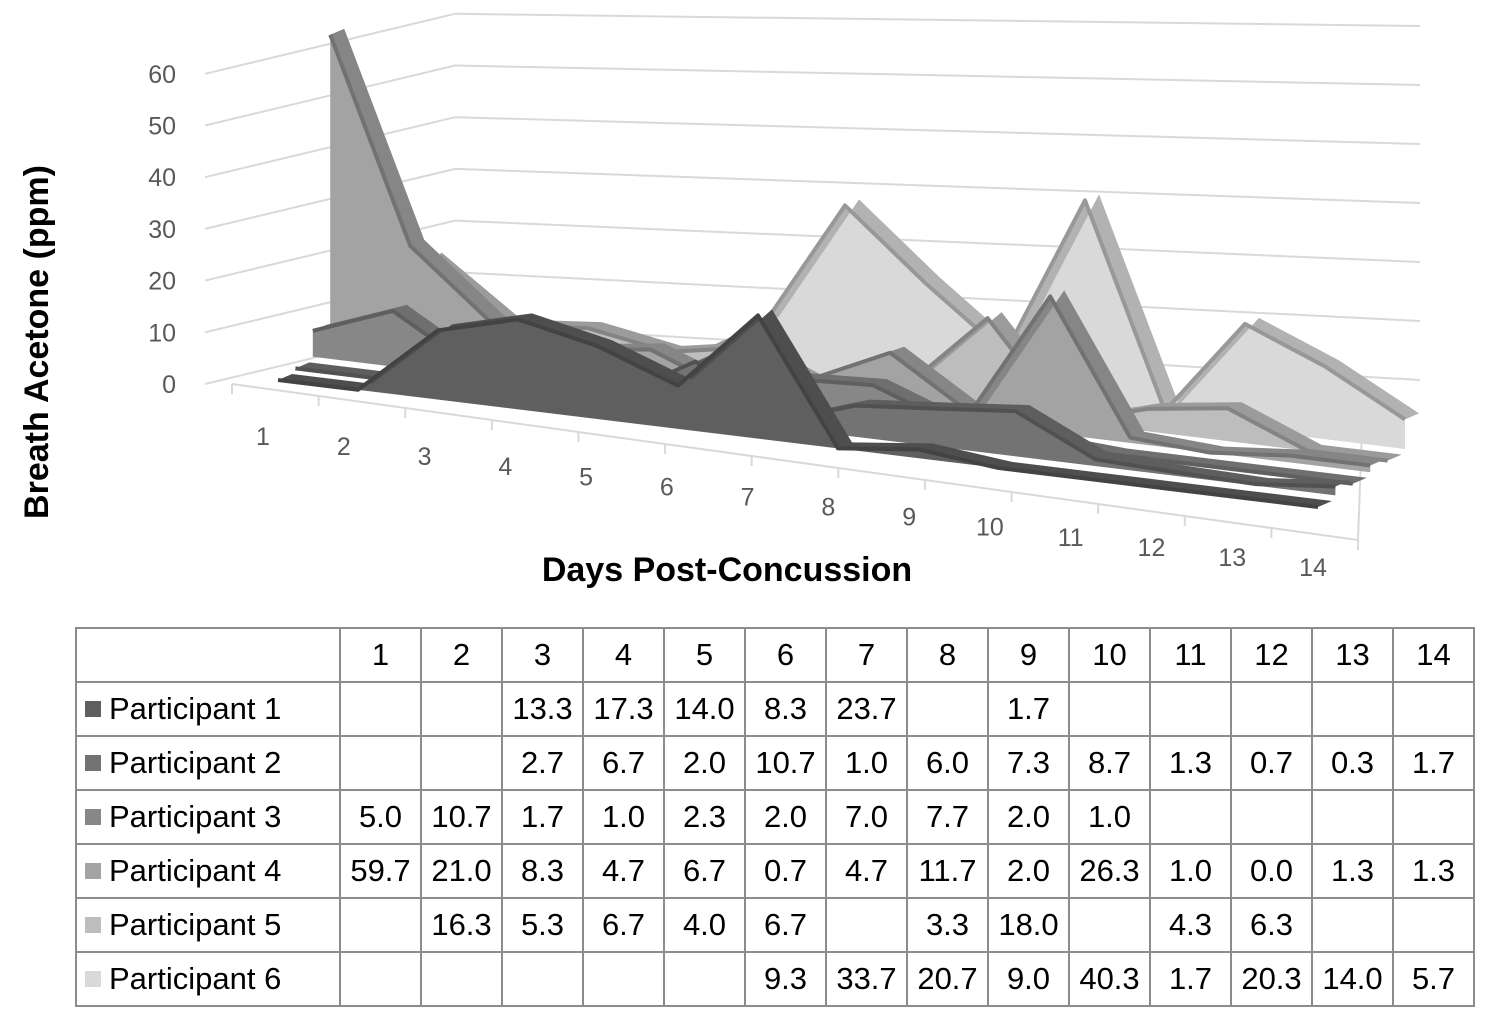  What do you see at coordinates (704, 817) in the screenshot?
I see `table-cell: 2.3` at bounding box center [704, 817].